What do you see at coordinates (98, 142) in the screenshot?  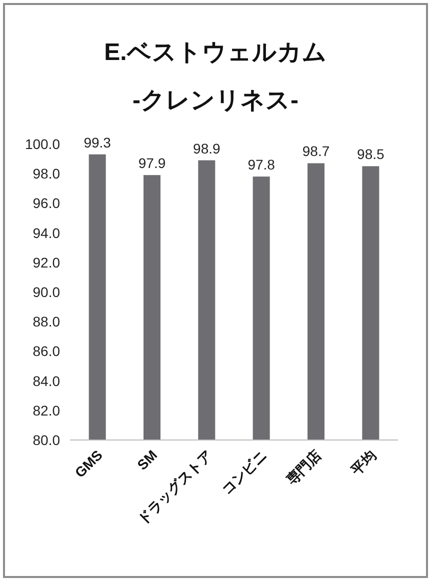 I see `data-label: 99.3` at bounding box center [98, 142].